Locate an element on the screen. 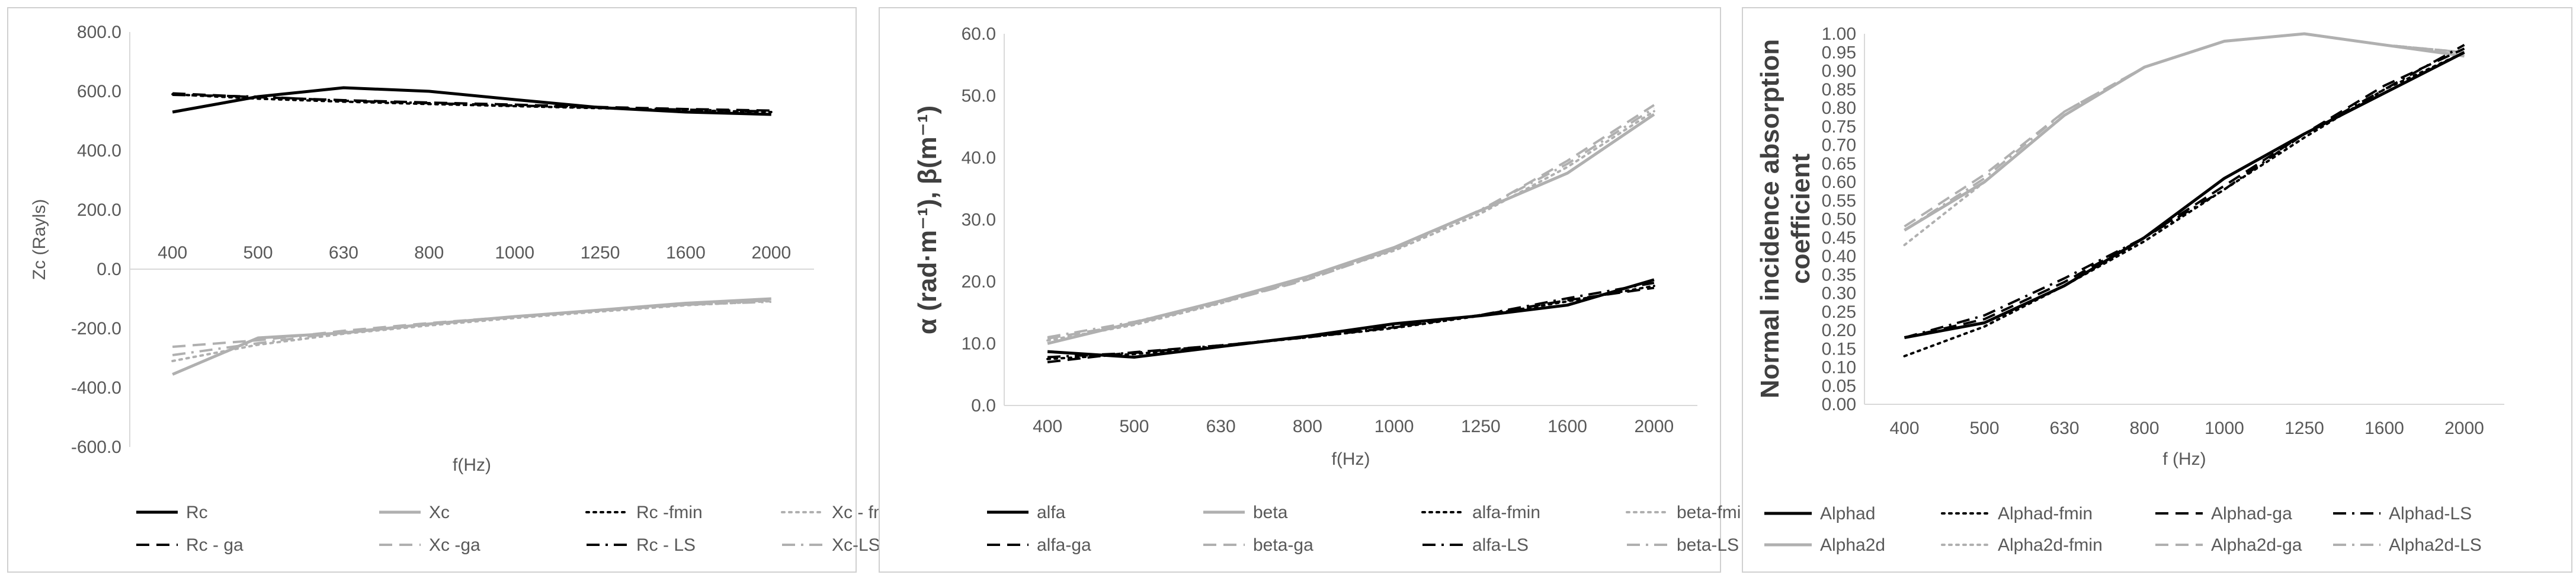  series-line-alphad-ls is located at coordinates (2184, 191).